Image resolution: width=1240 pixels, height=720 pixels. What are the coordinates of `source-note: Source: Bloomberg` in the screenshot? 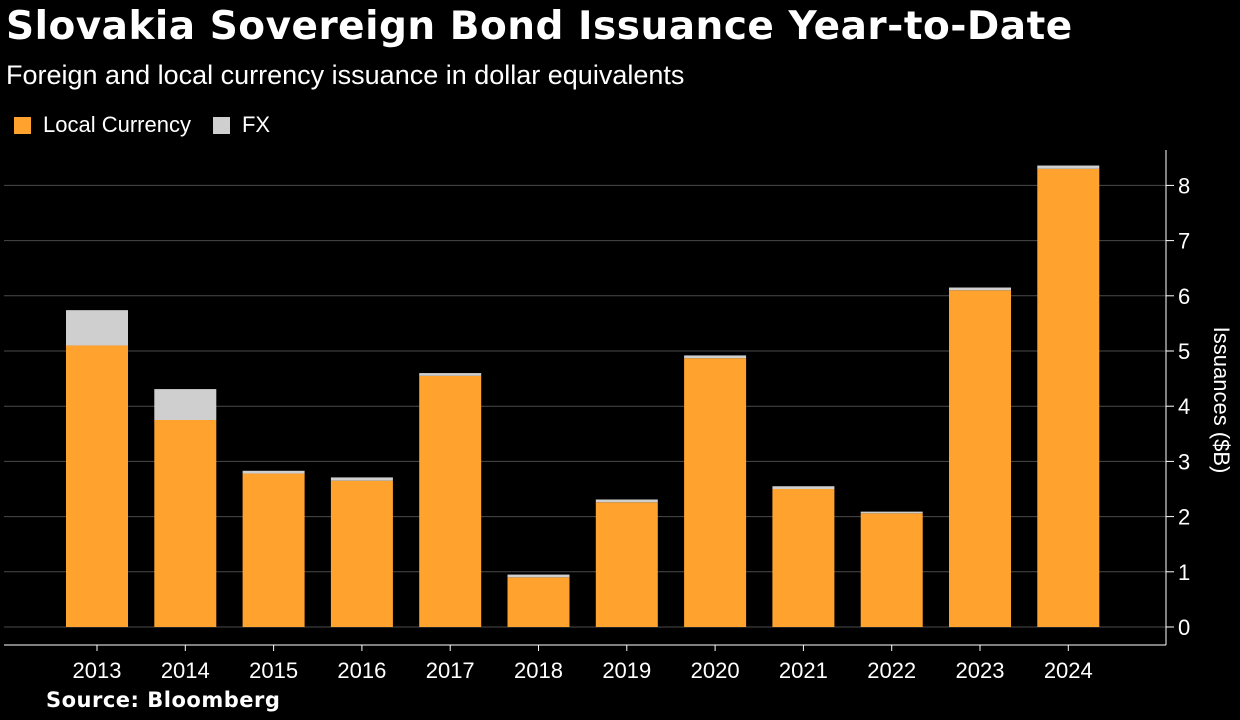 It's located at (163, 700).